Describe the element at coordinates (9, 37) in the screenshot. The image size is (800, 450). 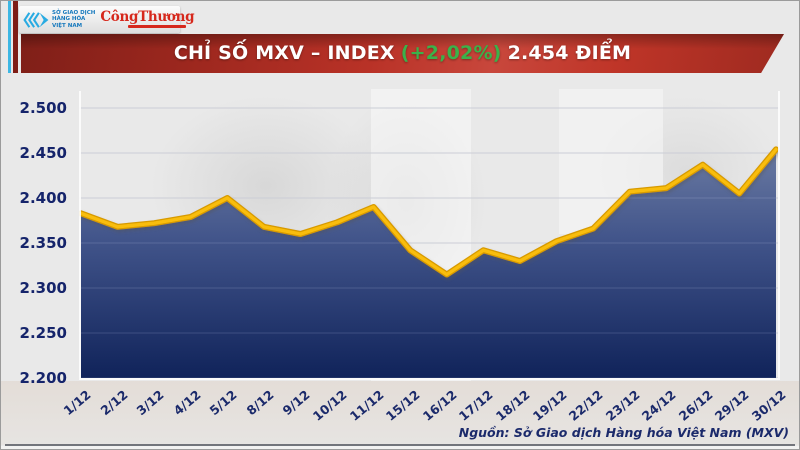
I see `left-accent-stripe-cyan` at that location.